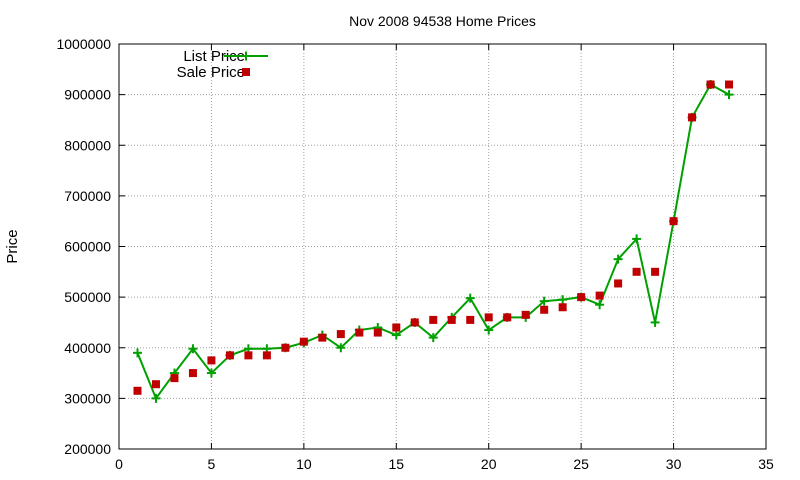  Describe the element at coordinates (87, 449) in the screenshot. I see `y-tick-label: 200000` at that location.